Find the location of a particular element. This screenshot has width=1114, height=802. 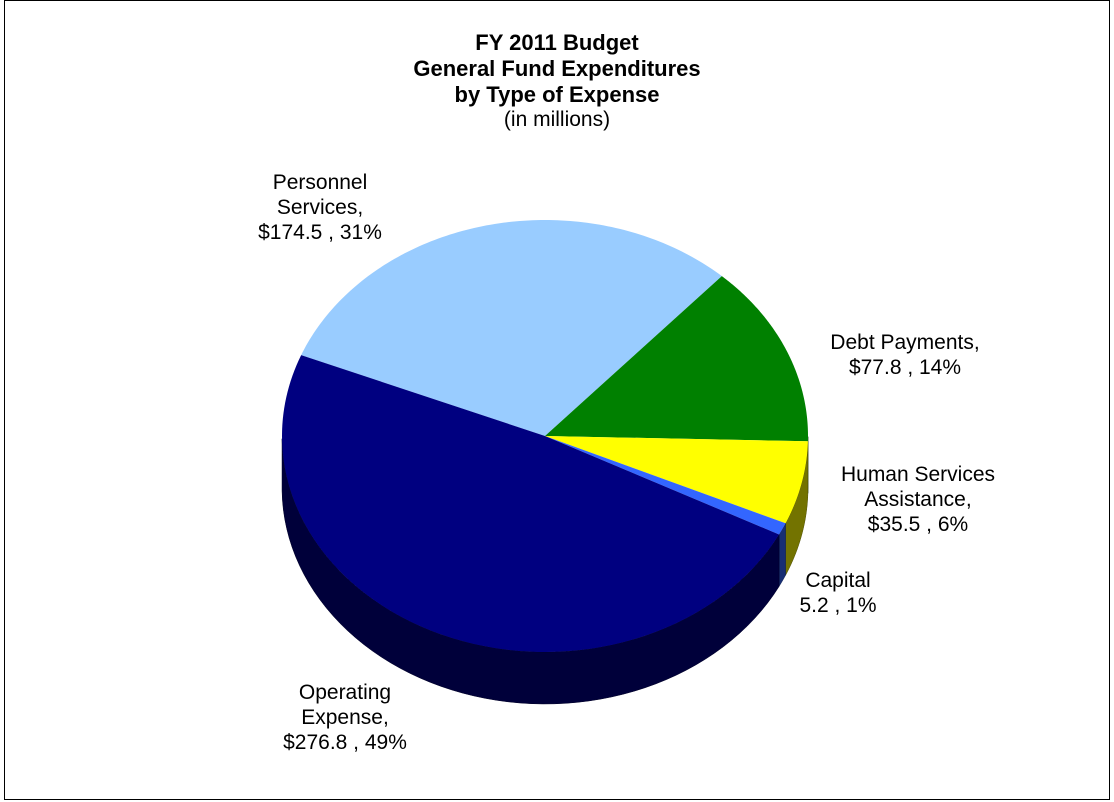

pie-slice-capital is located at coordinates (665, 485).